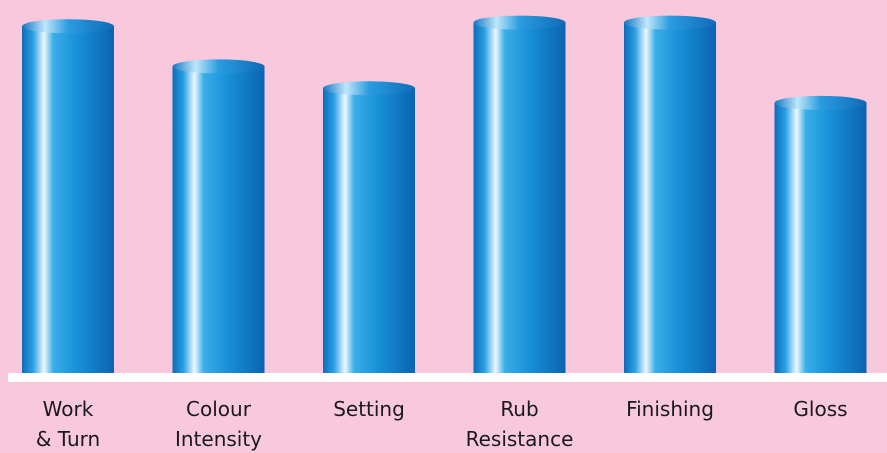  Describe the element at coordinates (68, 424) in the screenshot. I see `category-label-0: Work & Turn` at that location.